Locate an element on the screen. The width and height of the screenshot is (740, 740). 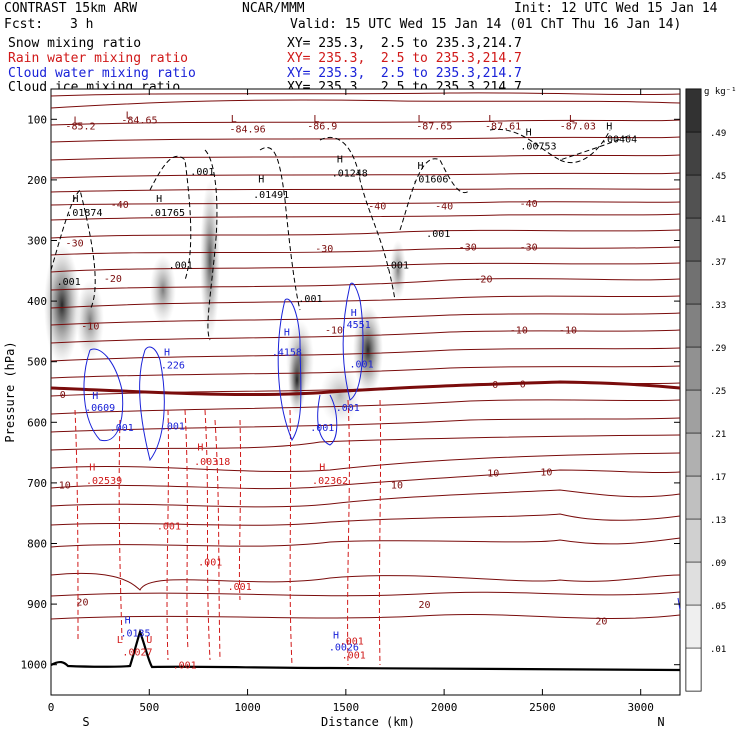
legend-cloudwater-xy: XY= 235.3, 2.5 to 235.3,214.7 is located at coordinates (404, 73).